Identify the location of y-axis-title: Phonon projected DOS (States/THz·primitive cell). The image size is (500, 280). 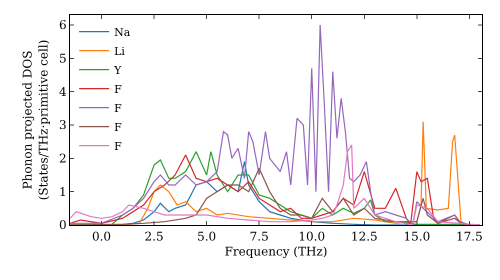
(35, 120).